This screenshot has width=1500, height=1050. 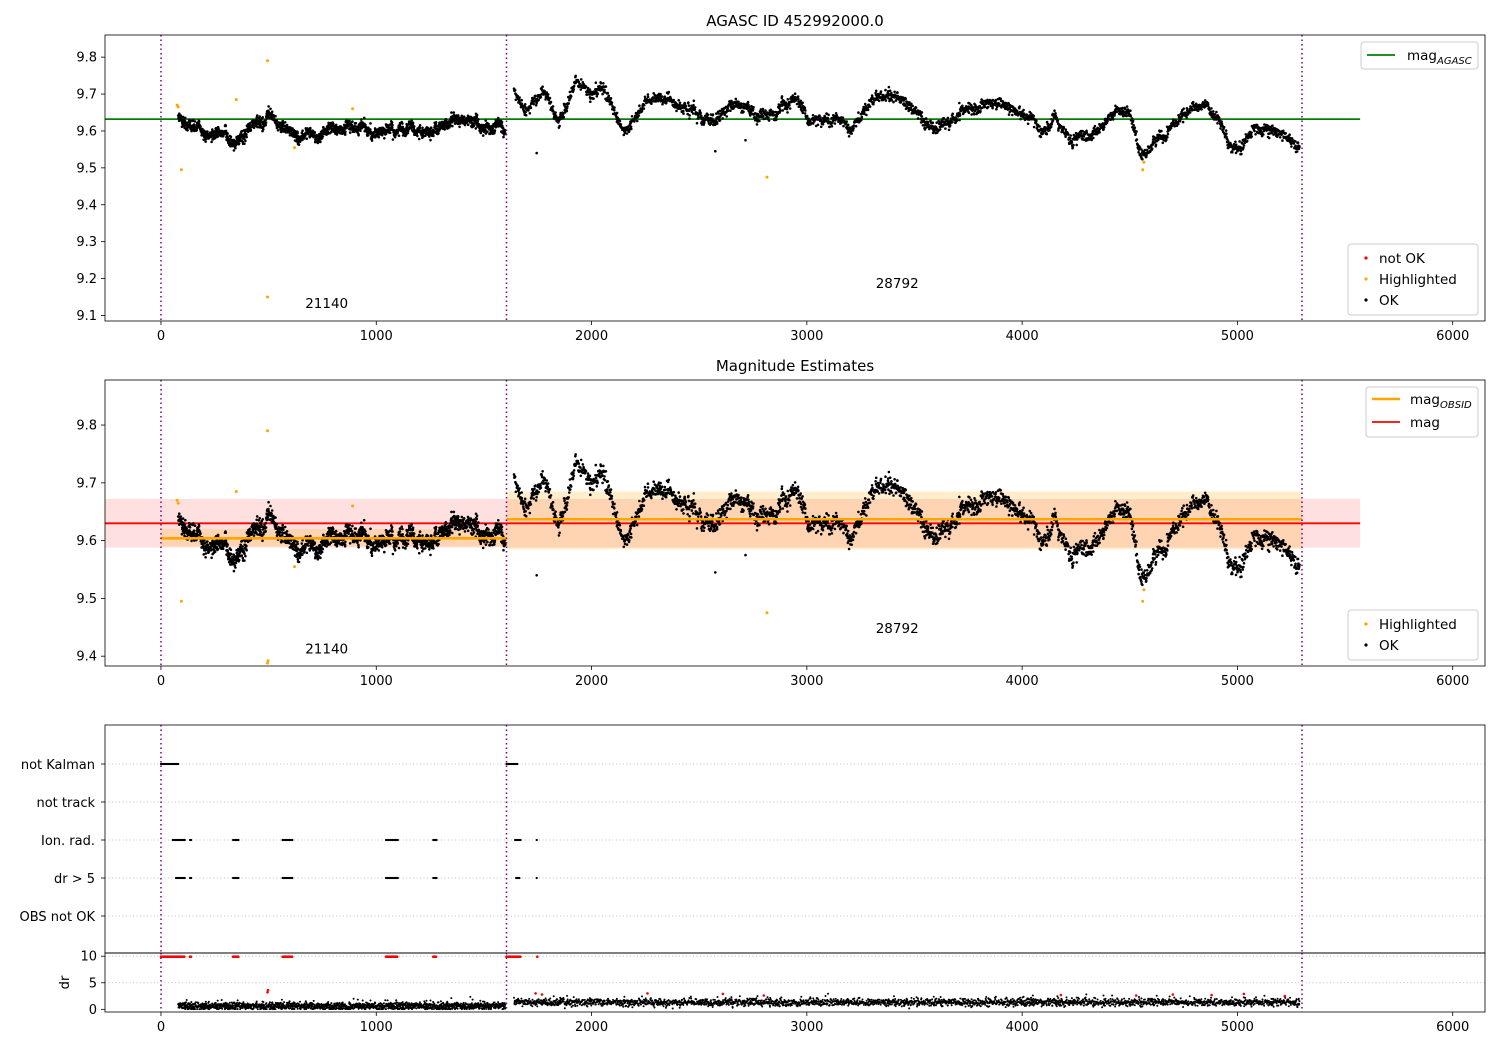 I want to click on point-legend-marker, so click(x=1366, y=300).